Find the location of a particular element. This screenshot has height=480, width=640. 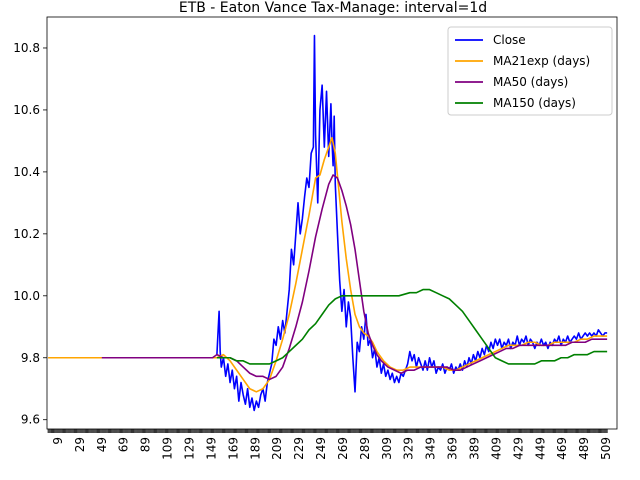

legend-box is located at coordinates (530, 71).